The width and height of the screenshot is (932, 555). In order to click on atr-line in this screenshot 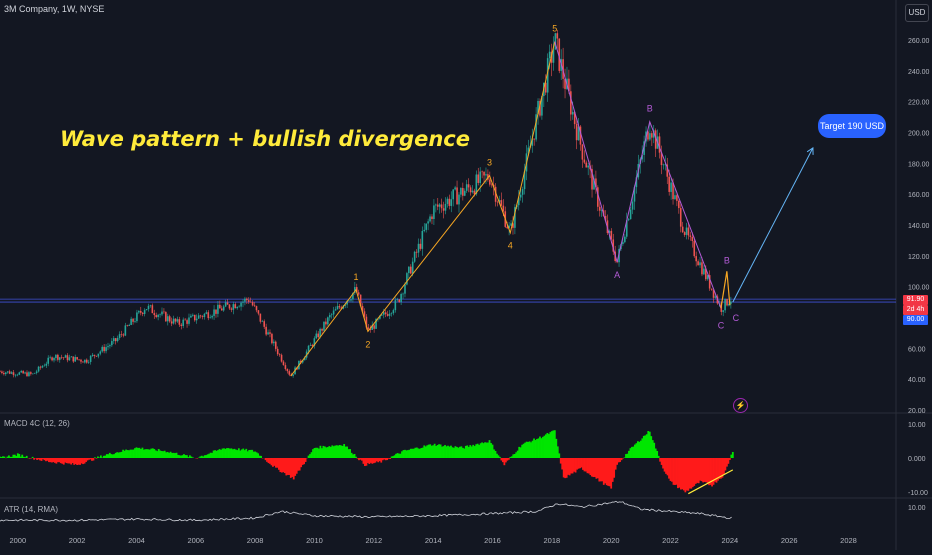, I will do `click(366, 511)`.